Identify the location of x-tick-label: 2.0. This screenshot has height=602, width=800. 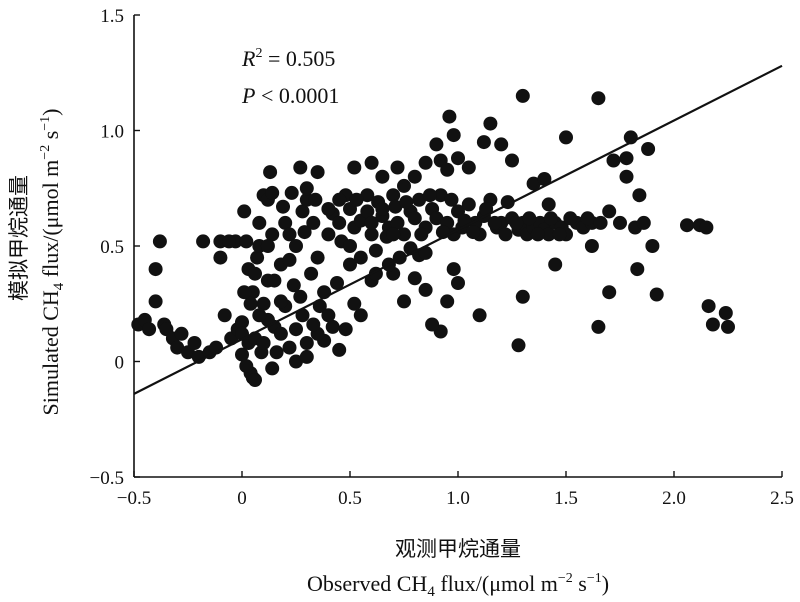
(674, 498).